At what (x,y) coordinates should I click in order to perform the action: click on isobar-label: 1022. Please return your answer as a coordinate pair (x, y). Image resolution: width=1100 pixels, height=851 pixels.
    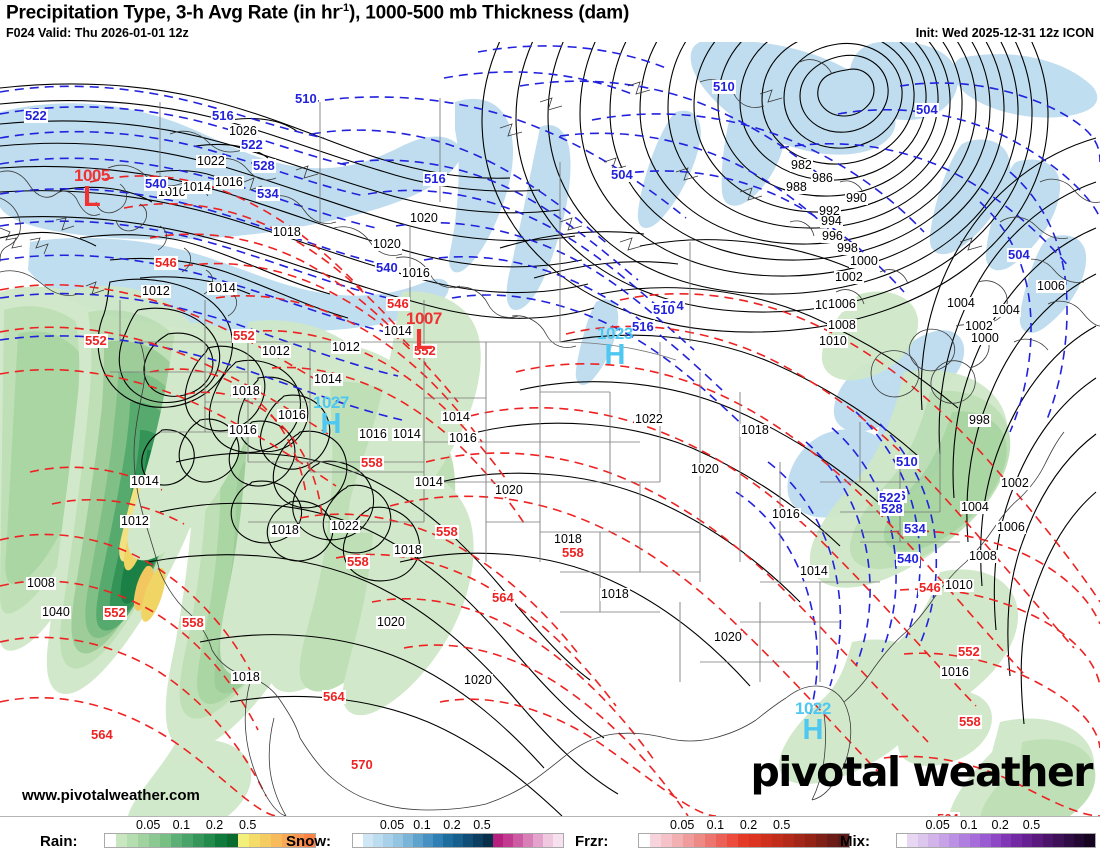
    Looking at the image, I should click on (211, 161).